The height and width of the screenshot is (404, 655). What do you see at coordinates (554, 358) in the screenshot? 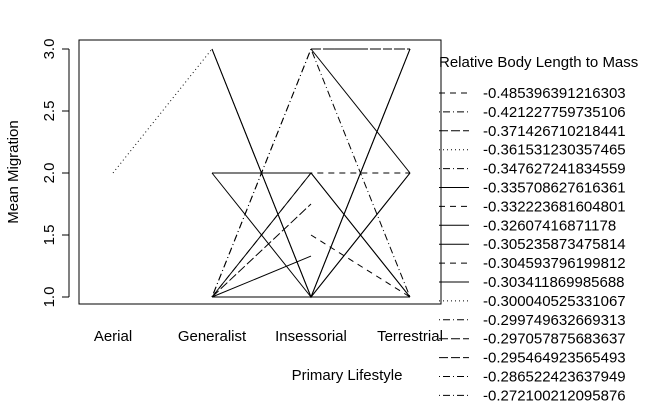
I see `legend-label-15: -0.295464923565493` at bounding box center [554, 358].